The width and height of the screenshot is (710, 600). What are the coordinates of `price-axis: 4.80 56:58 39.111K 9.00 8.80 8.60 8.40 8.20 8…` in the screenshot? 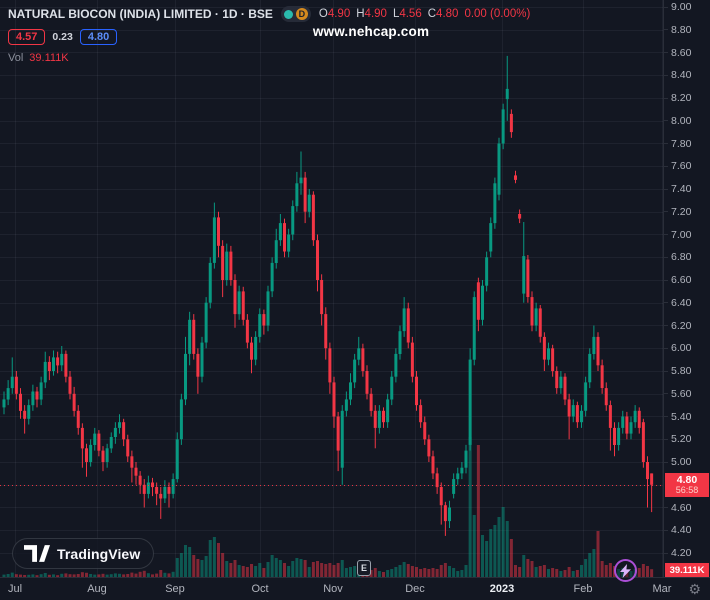 It's located at (686, 288).